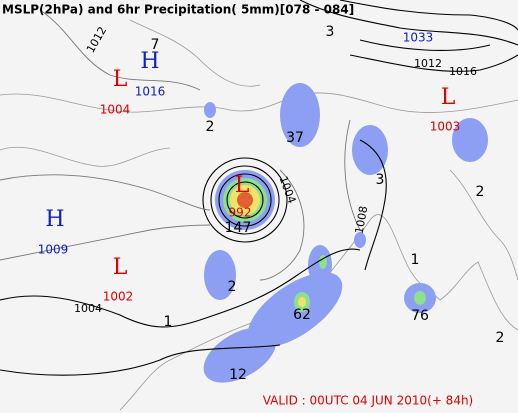 The image size is (518, 413). What do you see at coordinates (362, 220) in the screenshot?
I see `isobar-label: 1008` at bounding box center [362, 220].